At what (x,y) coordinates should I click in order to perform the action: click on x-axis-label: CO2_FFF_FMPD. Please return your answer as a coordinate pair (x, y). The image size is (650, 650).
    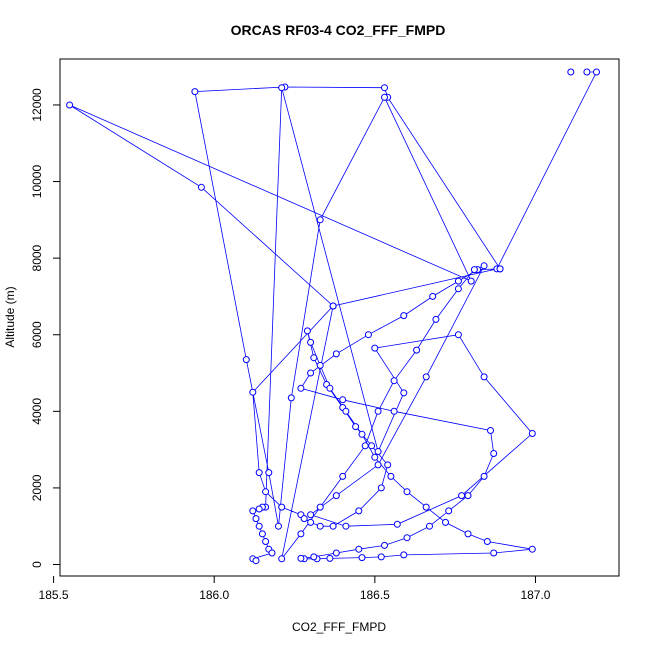
    Looking at the image, I should click on (339, 627).